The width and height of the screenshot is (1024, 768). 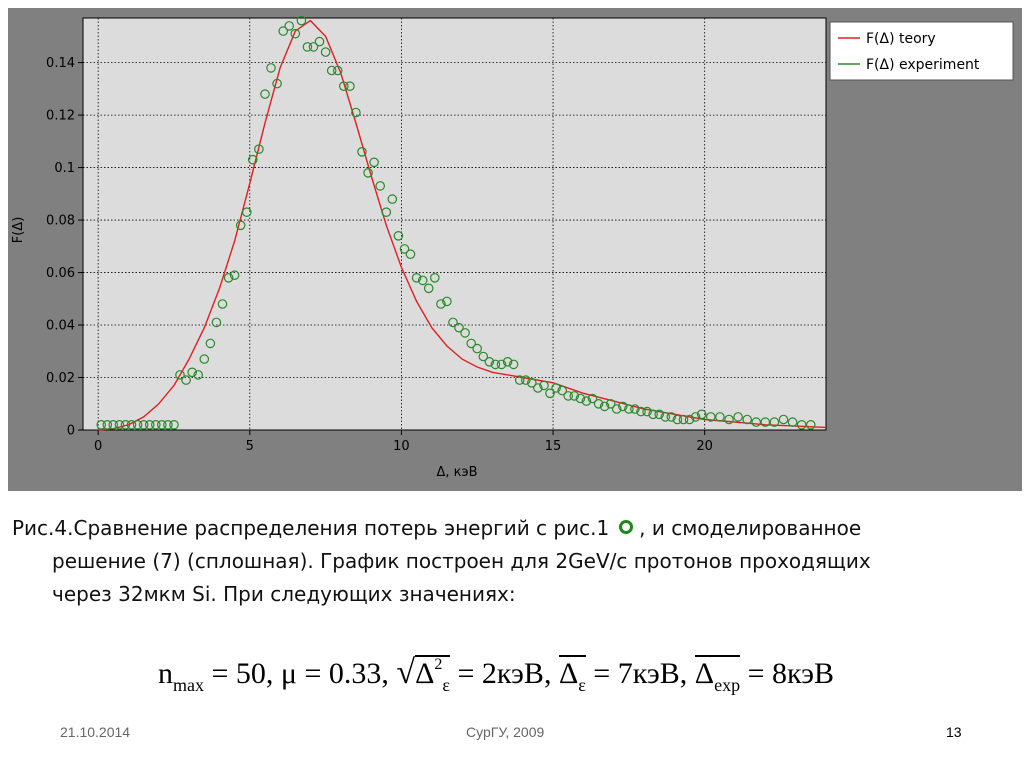 What do you see at coordinates (60, 273) in the screenshot?
I see `y-tick-label: 0.06` at bounding box center [60, 273].